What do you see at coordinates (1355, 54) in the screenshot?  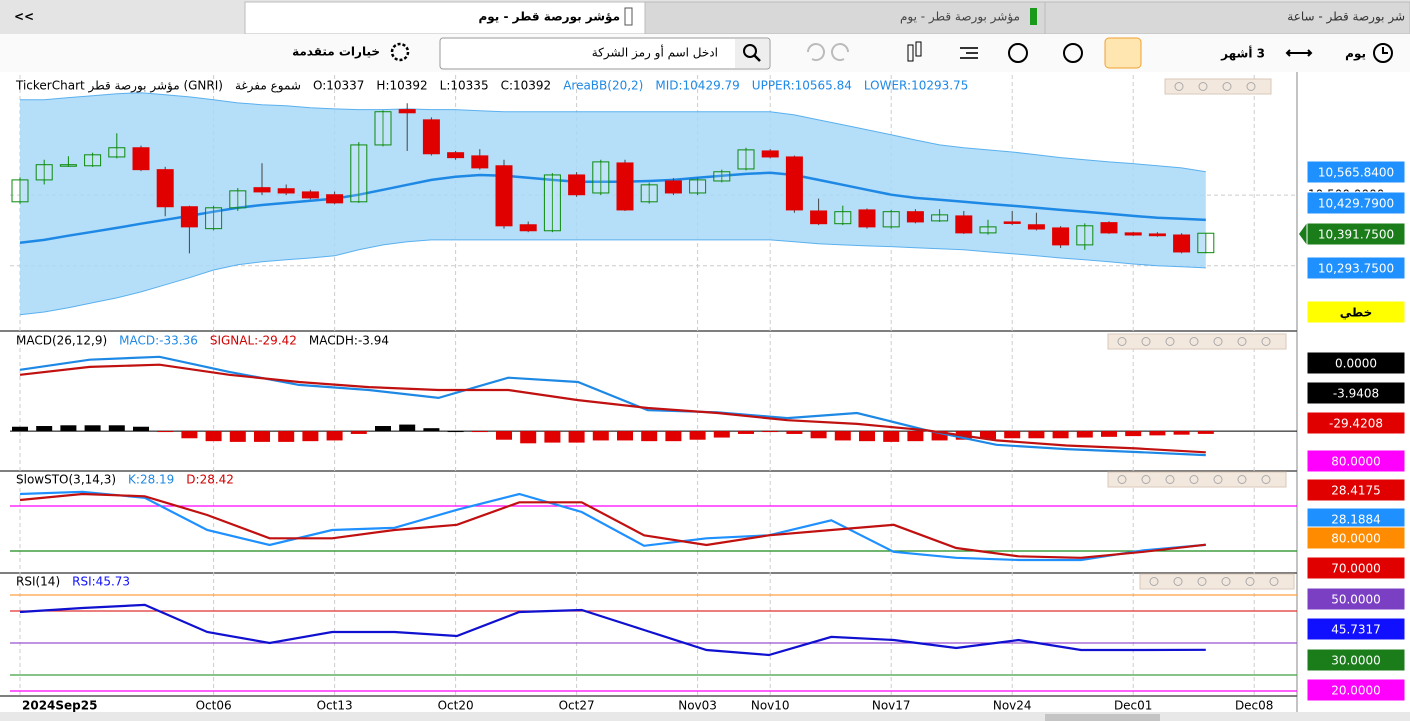 I see `period: يوم` at bounding box center [1355, 54].